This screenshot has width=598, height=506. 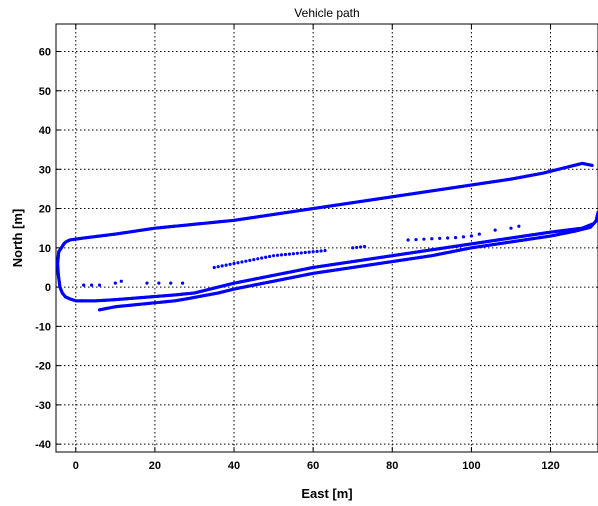 I want to click on x-tick-label: 0, so click(x=76, y=466).